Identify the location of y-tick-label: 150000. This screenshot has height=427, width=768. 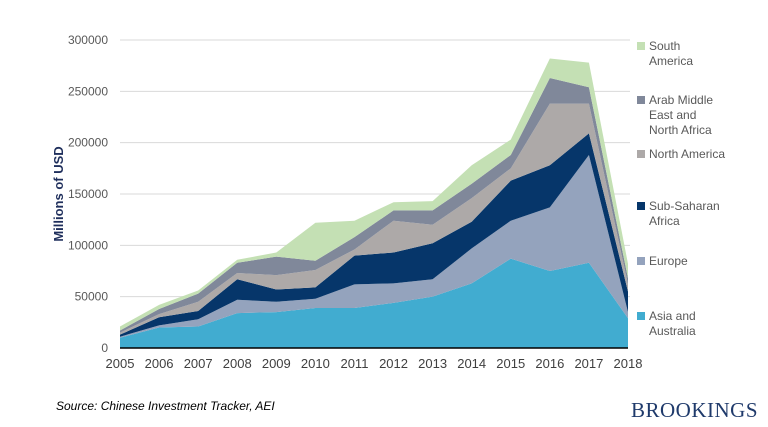
(88, 194).